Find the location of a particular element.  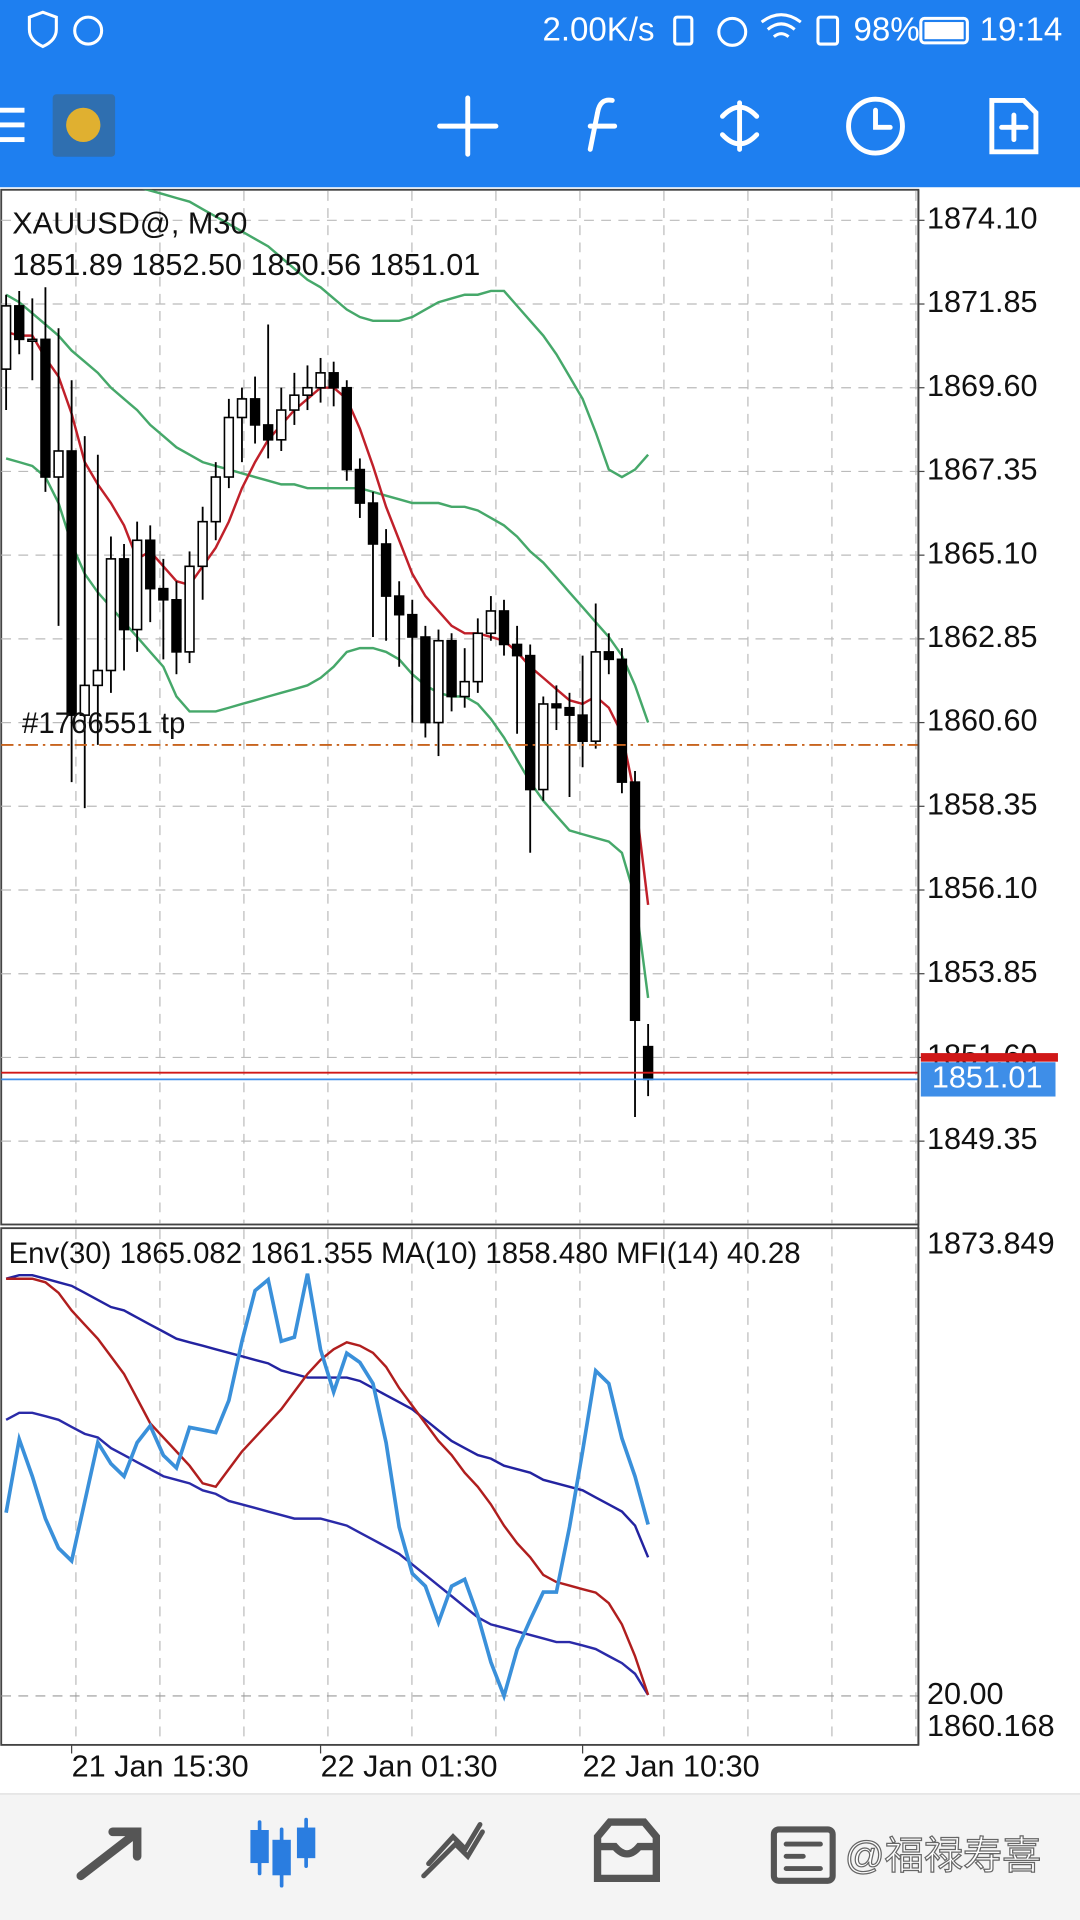

y-tick-label: 1853.85 is located at coordinates (982, 972).